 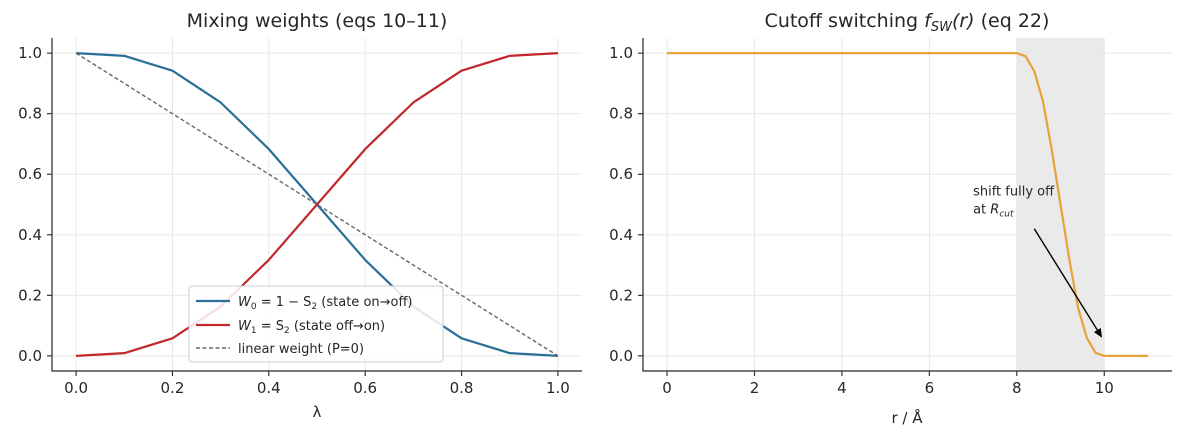 I want to click on x-tick-label: 0.0, so click(x=76, y=388).